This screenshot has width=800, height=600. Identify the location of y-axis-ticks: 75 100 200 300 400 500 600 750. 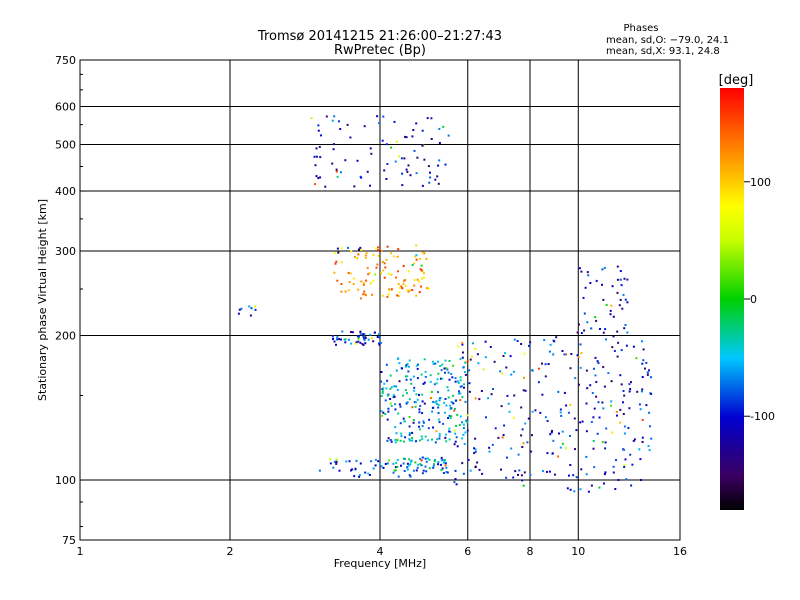
(70, 300).